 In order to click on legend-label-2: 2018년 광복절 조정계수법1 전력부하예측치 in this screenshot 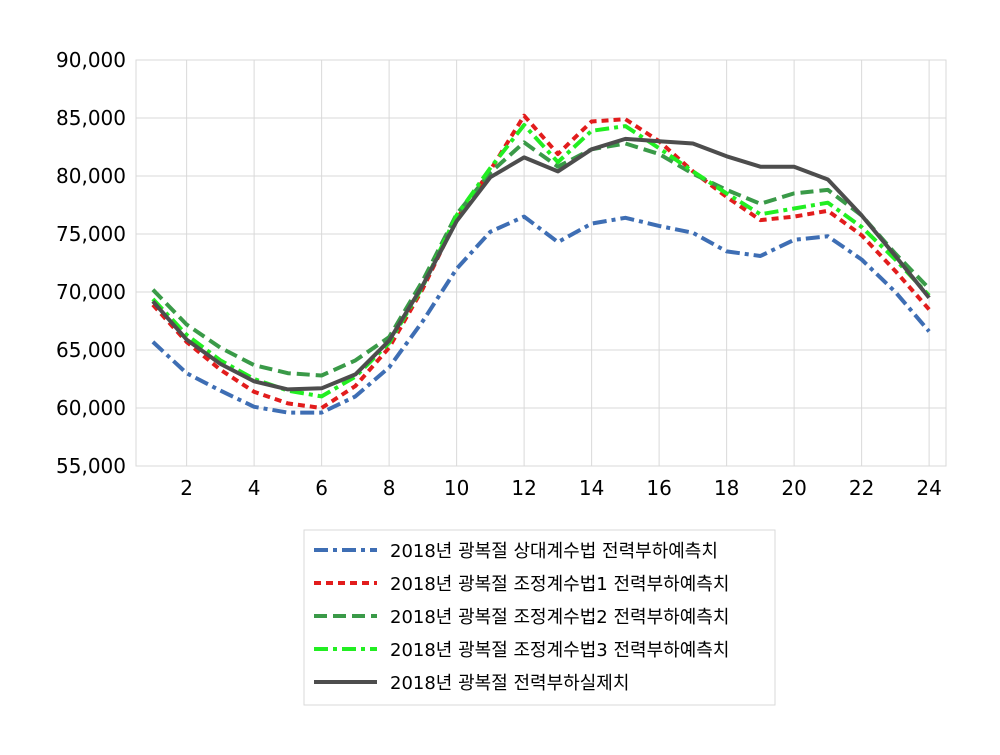, I will do `click(559, 584)`.